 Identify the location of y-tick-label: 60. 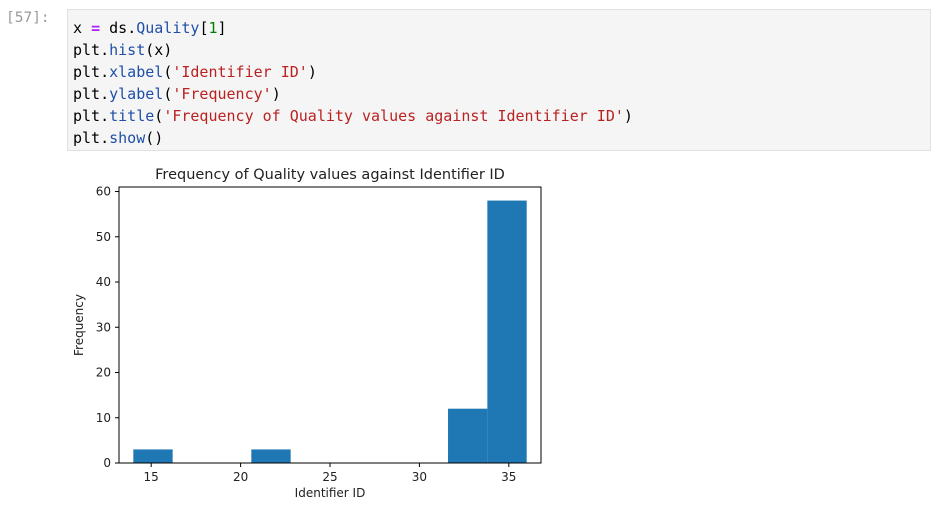
(103, 192).